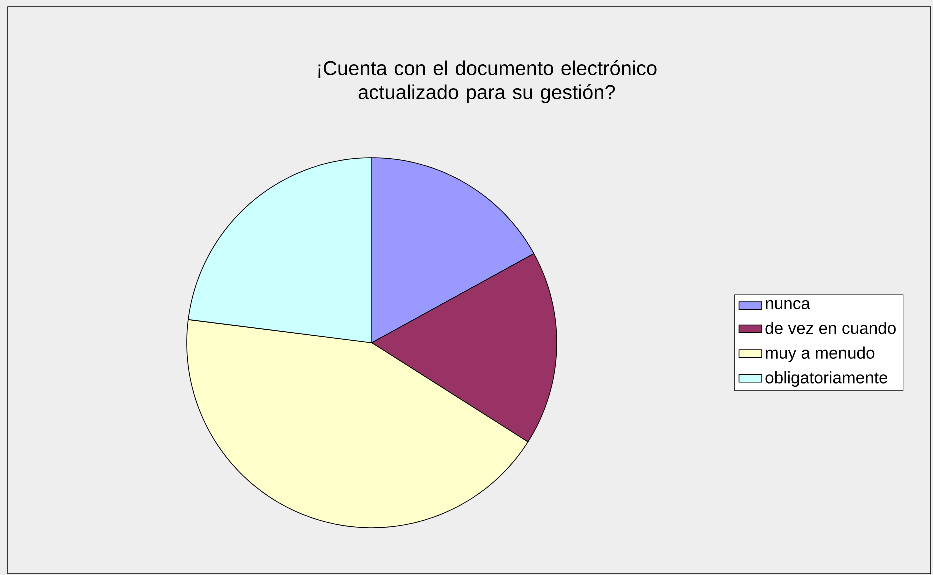 The height and width of the screenshot is (575, 933). I want to click on legend-label: de vez en cuando, so click(831, 328).